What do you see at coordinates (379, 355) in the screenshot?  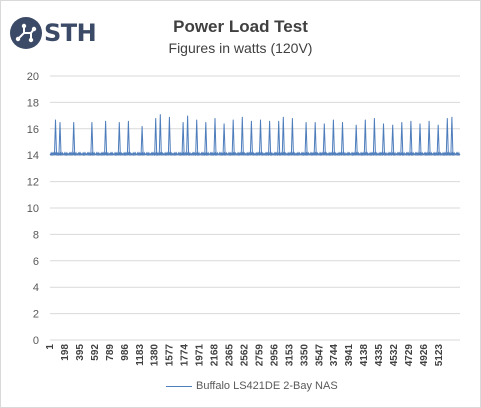 I see `x-tick-label: 4335` at bounding box center [379, 355].